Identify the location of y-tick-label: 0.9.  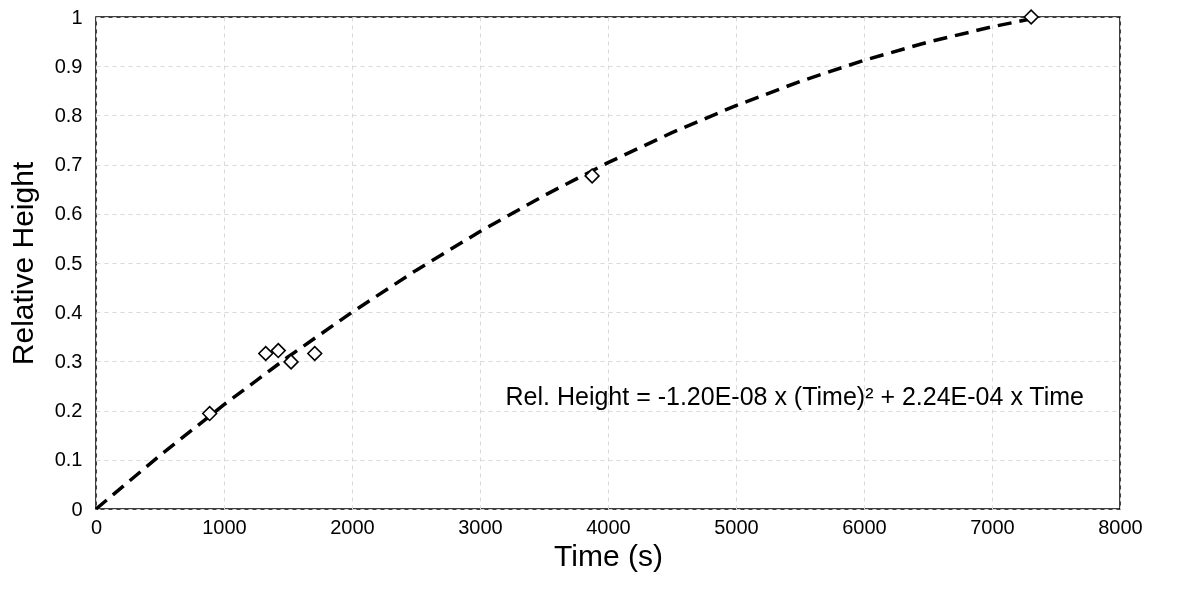
(68, 65).